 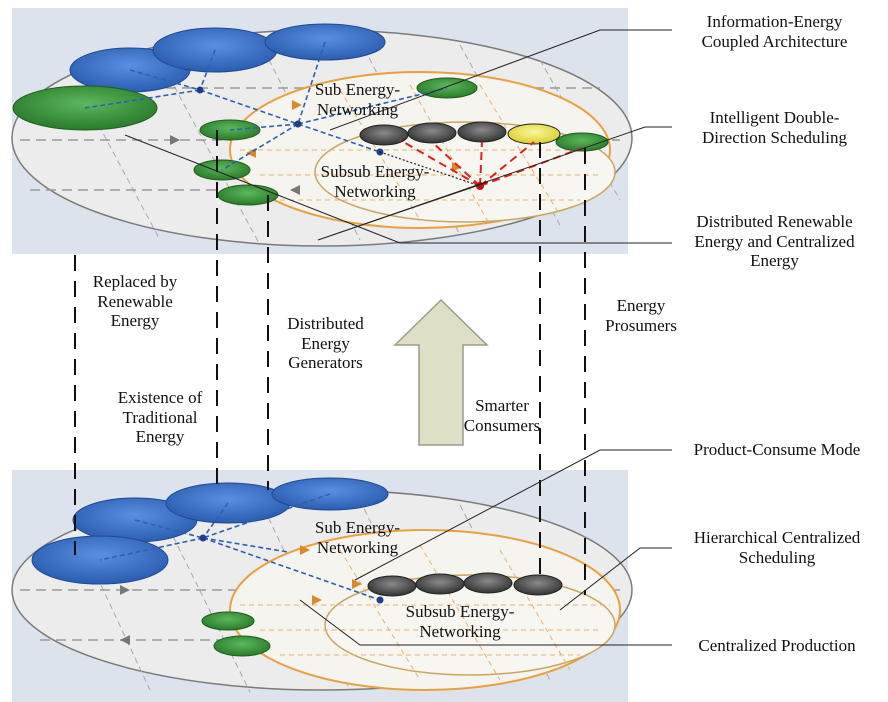 I want to click on label-replaced-by-renewable: Replaced by Renewable Energy, so click(x=135, y=301).